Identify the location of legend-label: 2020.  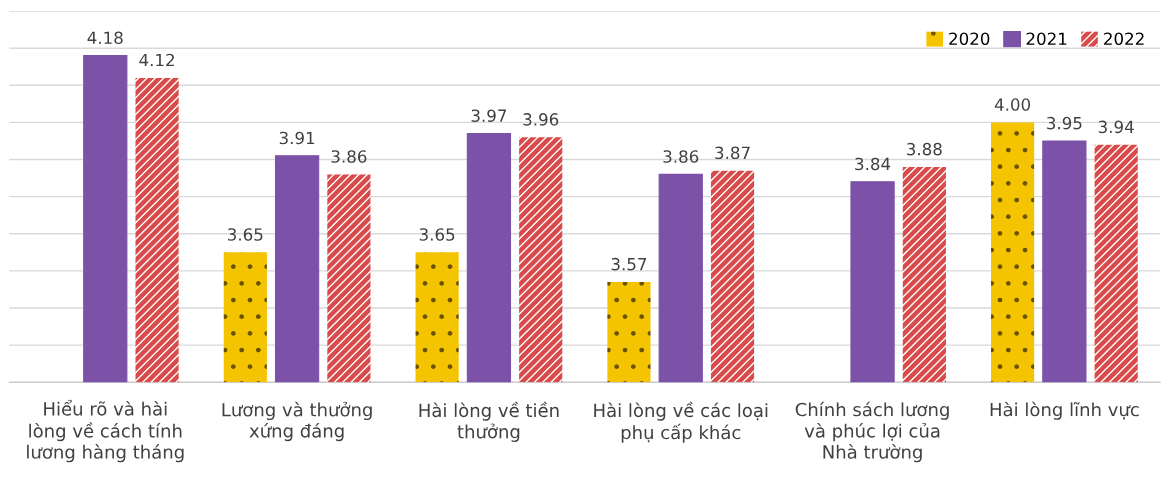
(969, 39).